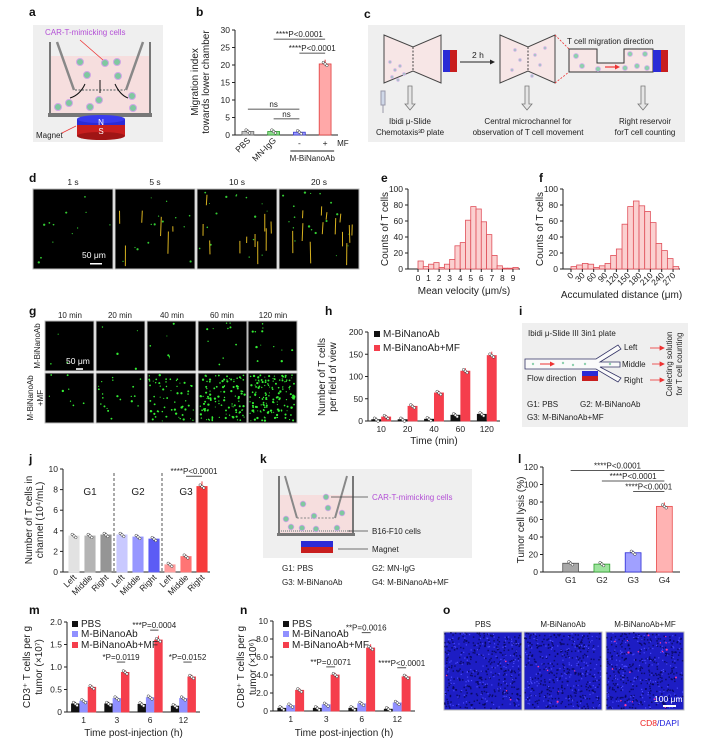  Describe the element at coordinates (399, 253) in the screenshot. I see `y-tick-label: 20` at that location.